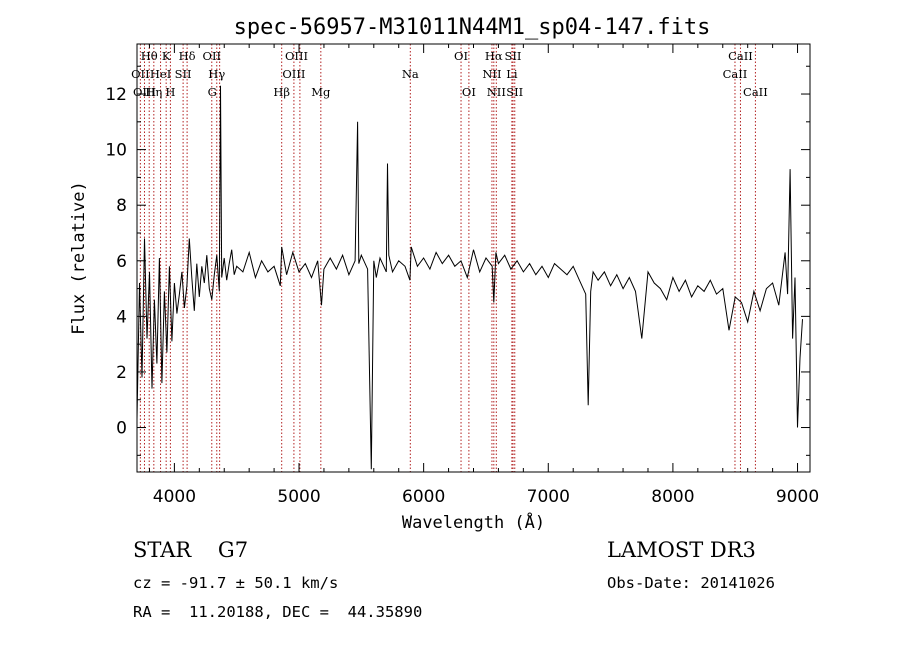  Describe the element at coordinates (160, 74) in the screenshot. I see `line-label: HeI` at that location.